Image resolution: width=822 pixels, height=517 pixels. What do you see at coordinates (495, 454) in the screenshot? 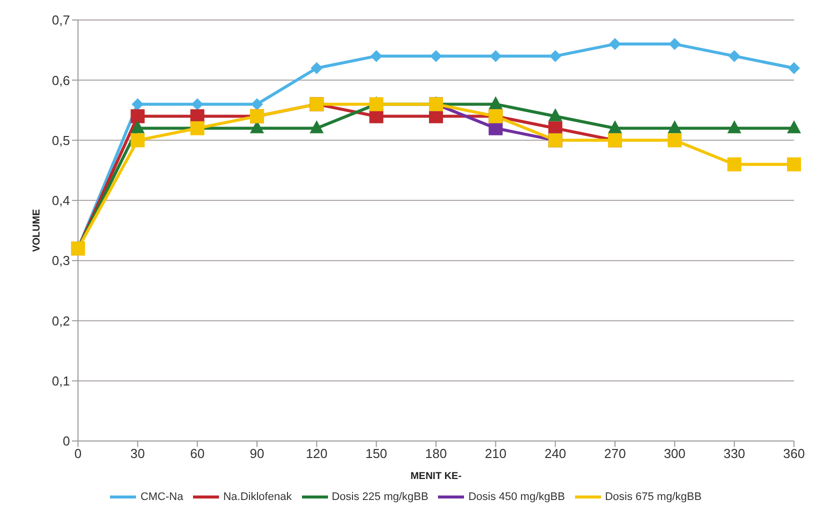
I see `x-tick-label: 210` at bounding box center [495, 454].